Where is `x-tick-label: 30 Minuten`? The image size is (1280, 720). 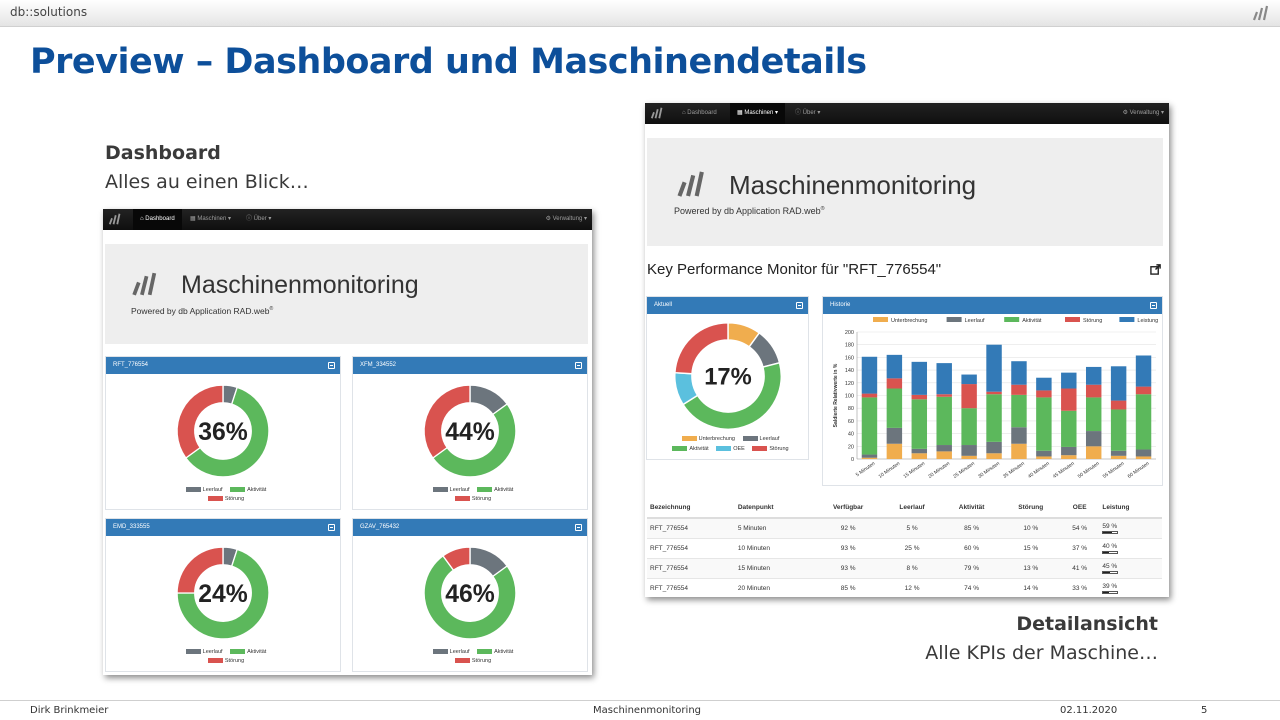
x-tick-label: 30 Minuten is located at coordinates (989, 470).